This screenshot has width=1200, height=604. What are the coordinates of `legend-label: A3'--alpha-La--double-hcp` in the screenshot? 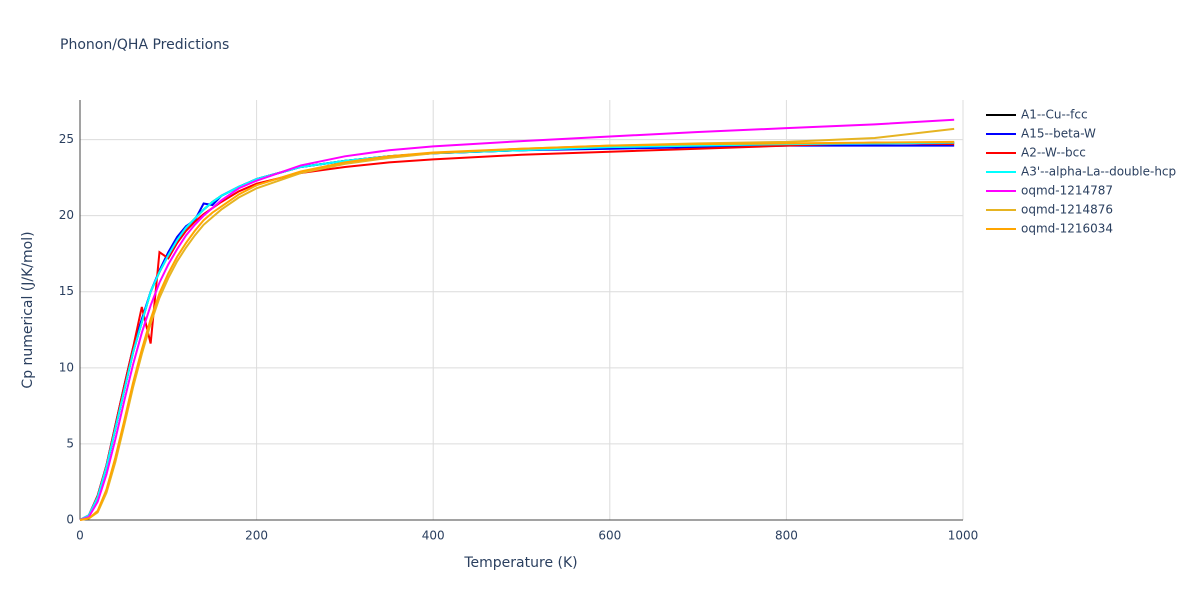 It's located at (1098, 172).